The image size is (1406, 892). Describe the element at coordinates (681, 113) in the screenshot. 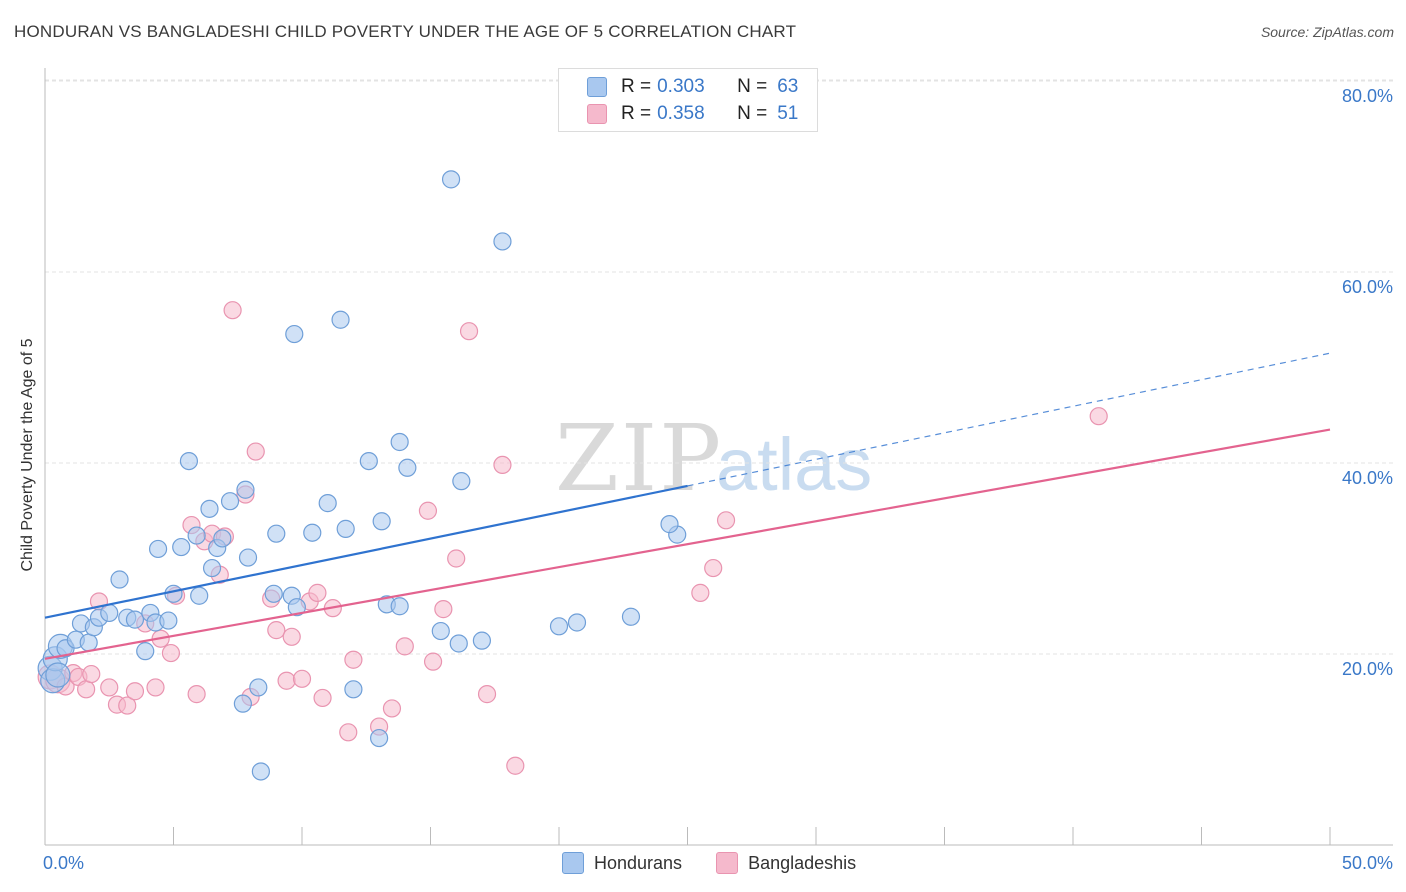

I see `legend-r-value: 0.358` at that location.